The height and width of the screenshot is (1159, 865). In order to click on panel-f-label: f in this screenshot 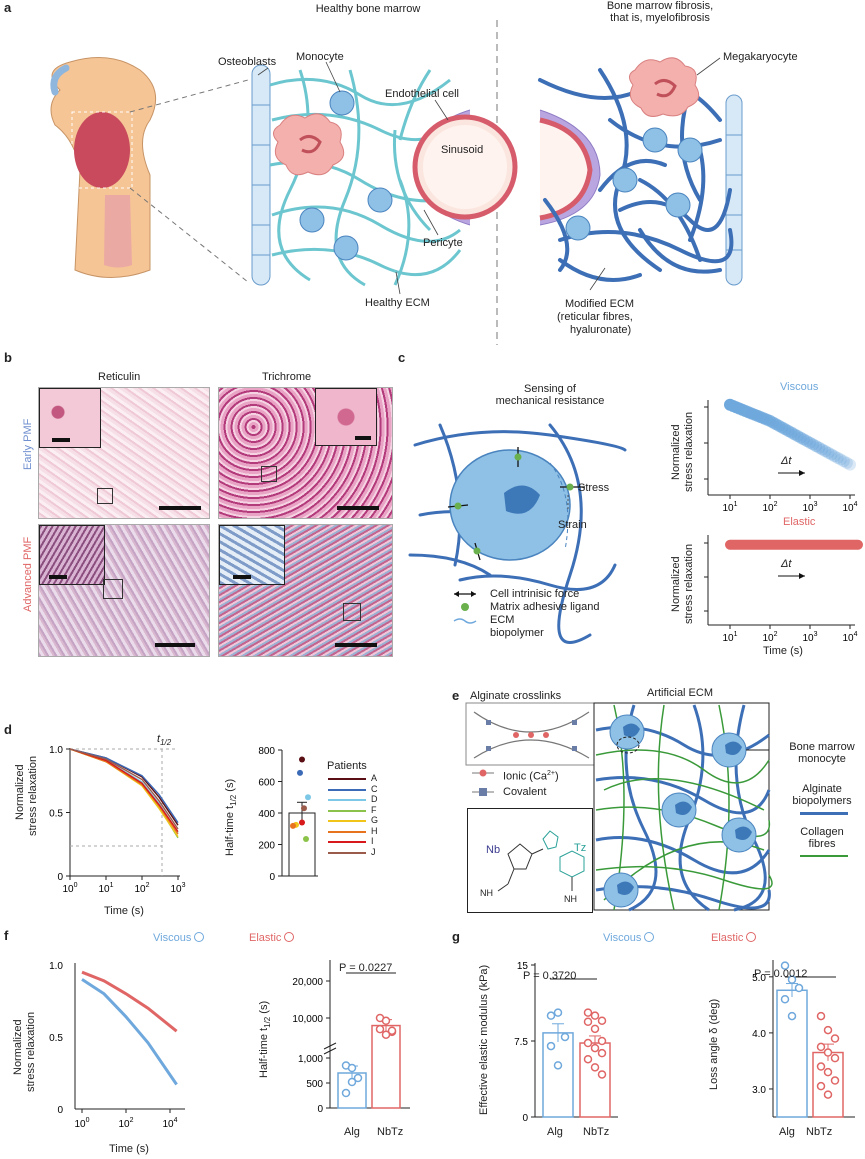, I will do `click(6, 935)`.